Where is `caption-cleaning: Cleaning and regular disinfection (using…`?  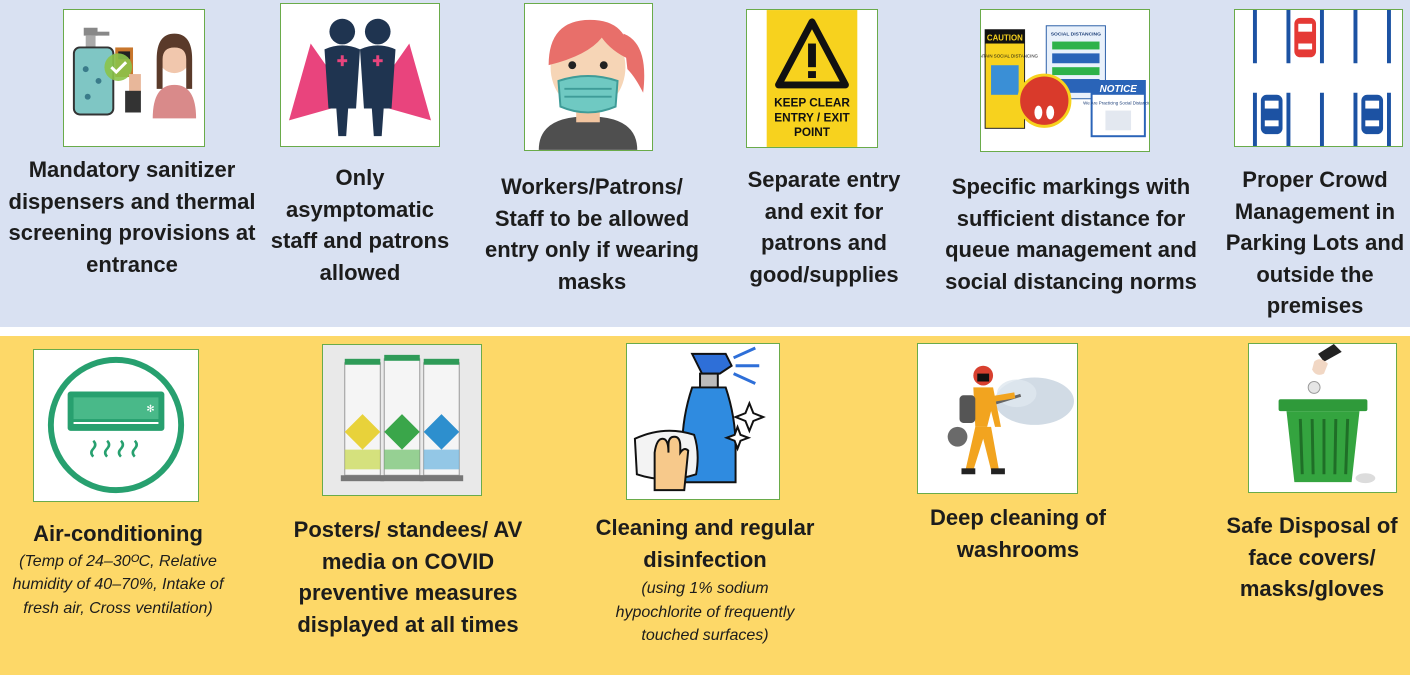
caption-cleaning: Cleaning and regular disinfection (using… is located at coordinates (705, 580).